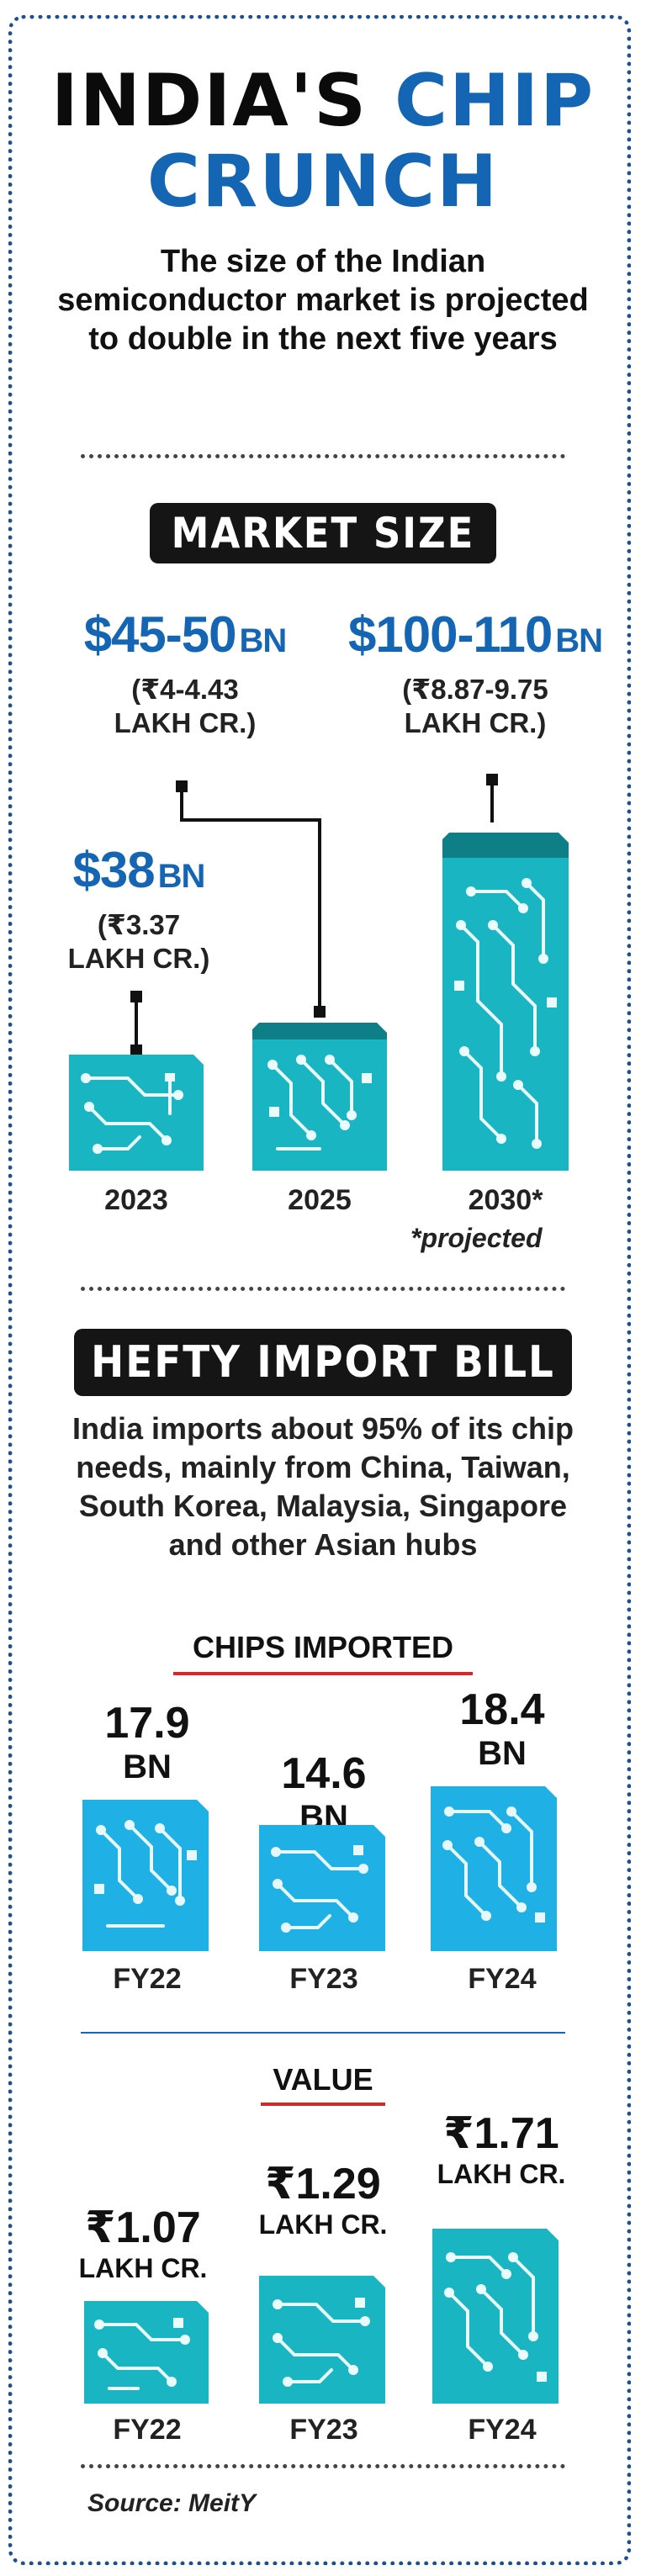 The image size is (646, 2576). What do you see at coordinates (323, 1647) in the screenshot?
I see `chips-imported-heading: CHIPS IMPORTED` at bounding box center [323, 1647].